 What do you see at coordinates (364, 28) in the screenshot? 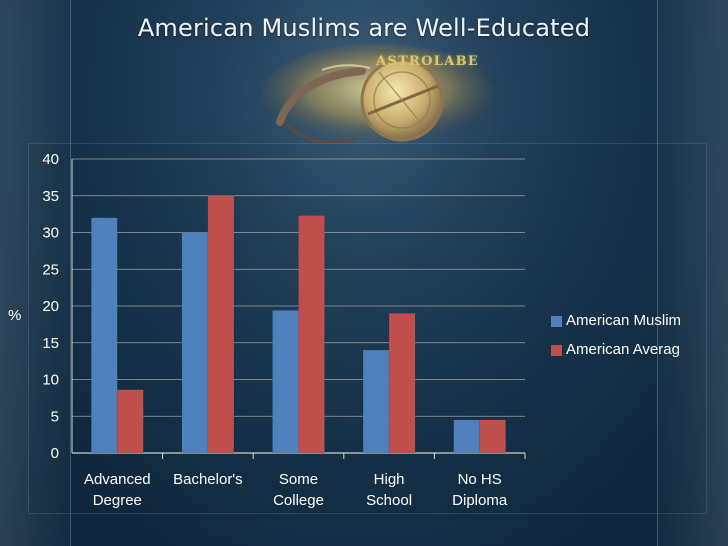
I see `slide-title: American Muslims are Well-Educated` at bounding box center [364, 28].